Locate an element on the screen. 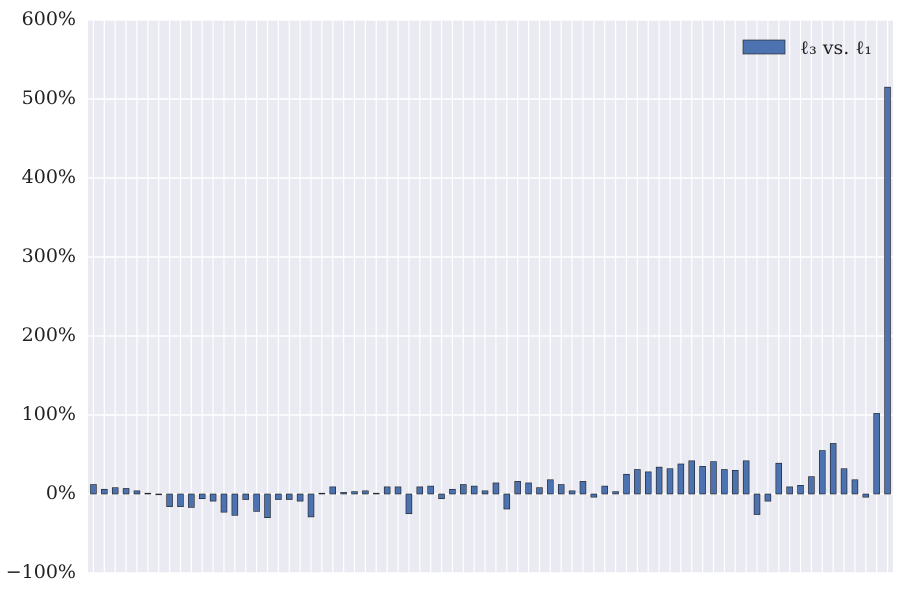 The width and height of the screenshot is (904, 594). legend-label: ℓ₃ vs. ℓ₁ is located at coordinates (836, 48).